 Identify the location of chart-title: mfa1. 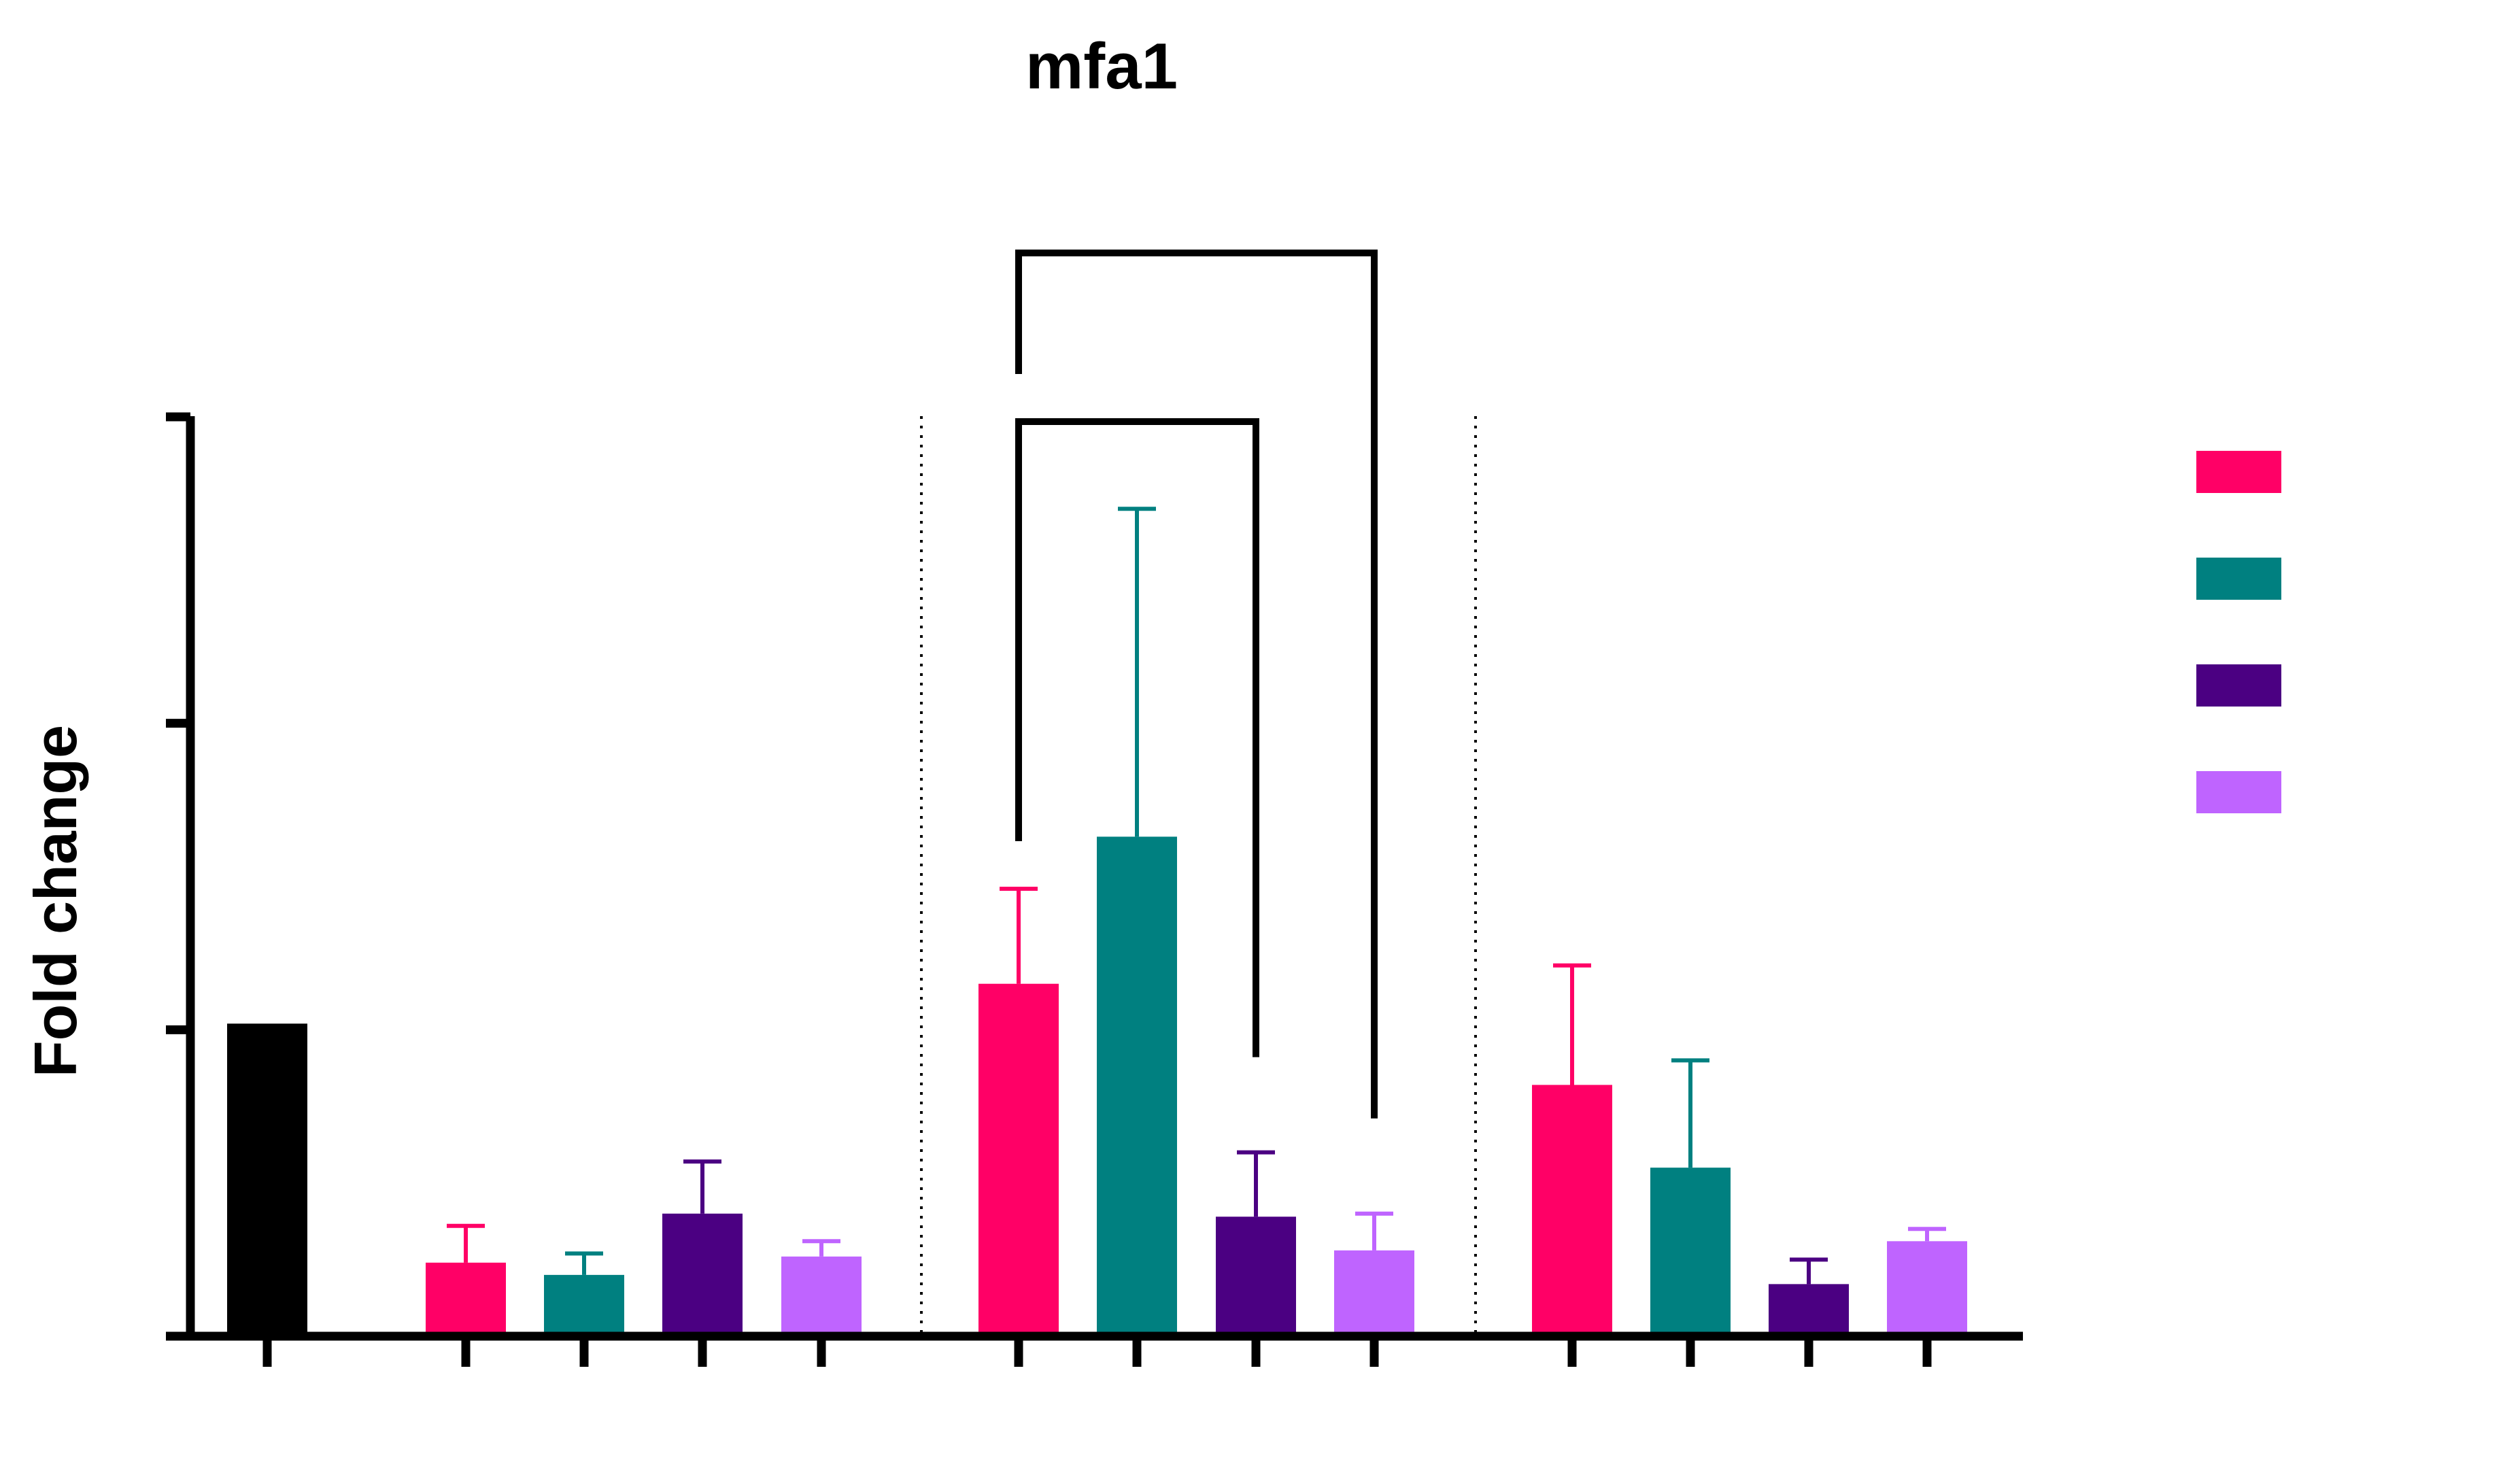
(1101, 66).